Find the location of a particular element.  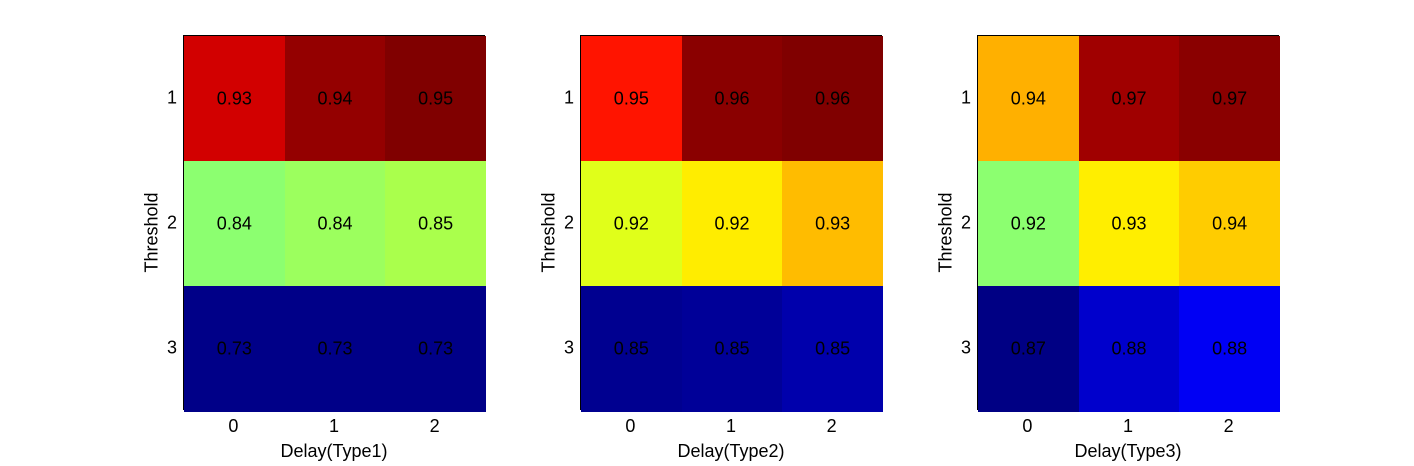

x-axis-label: Delay(Type1) is located at coordinates (334, 451).